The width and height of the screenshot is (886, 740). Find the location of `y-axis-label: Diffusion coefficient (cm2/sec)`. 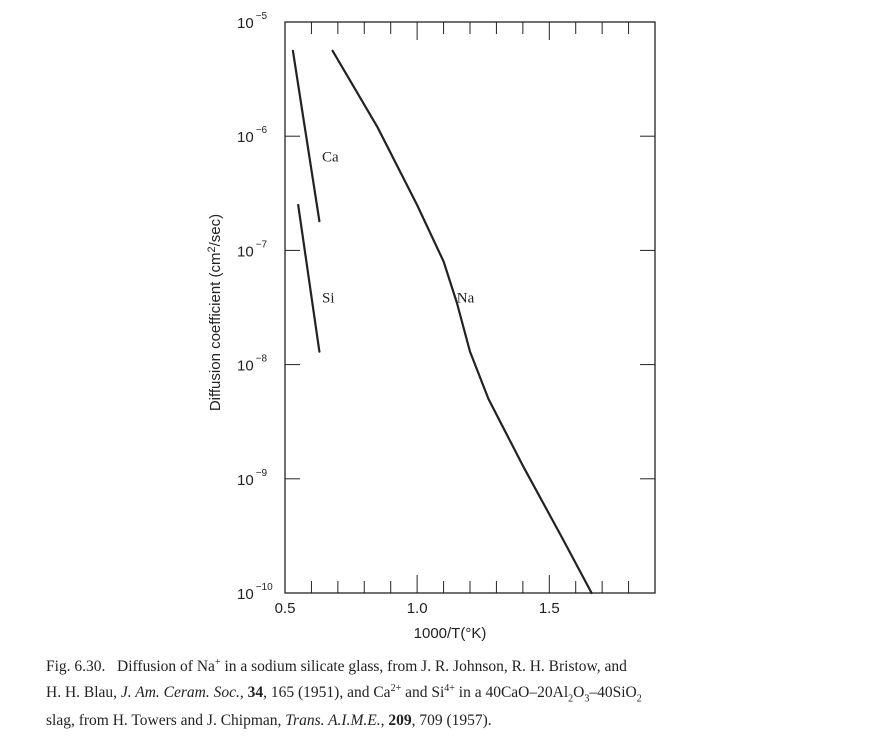

y-axis-label: Diffusion coefficient (cm2/sec) is located at coordinates (215, 312).